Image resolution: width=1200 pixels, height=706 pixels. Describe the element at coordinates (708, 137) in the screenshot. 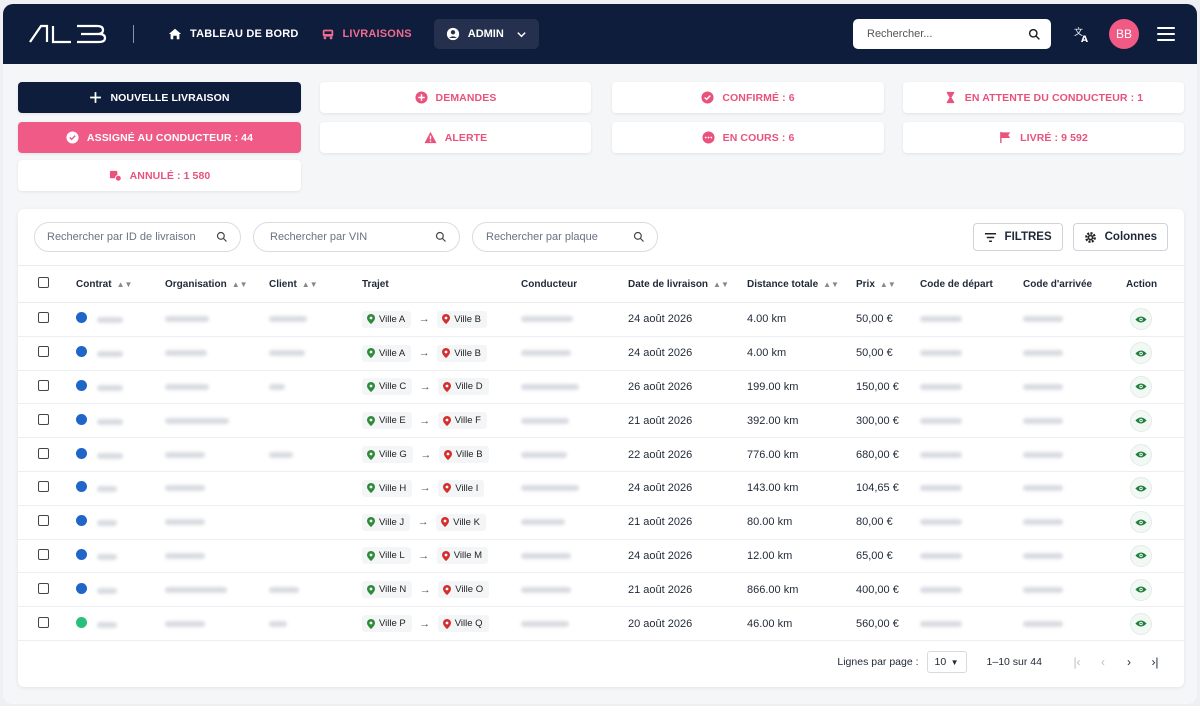

I see `more-circle-icon` at that location.